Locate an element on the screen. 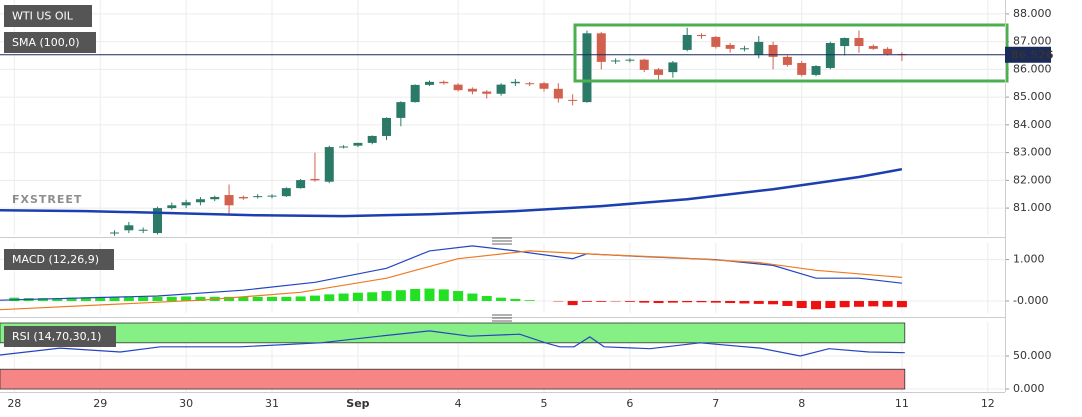 This screenshot has width=1082, height=417. y-tick-label: 84.000 is located at coordinates (1032, 124).